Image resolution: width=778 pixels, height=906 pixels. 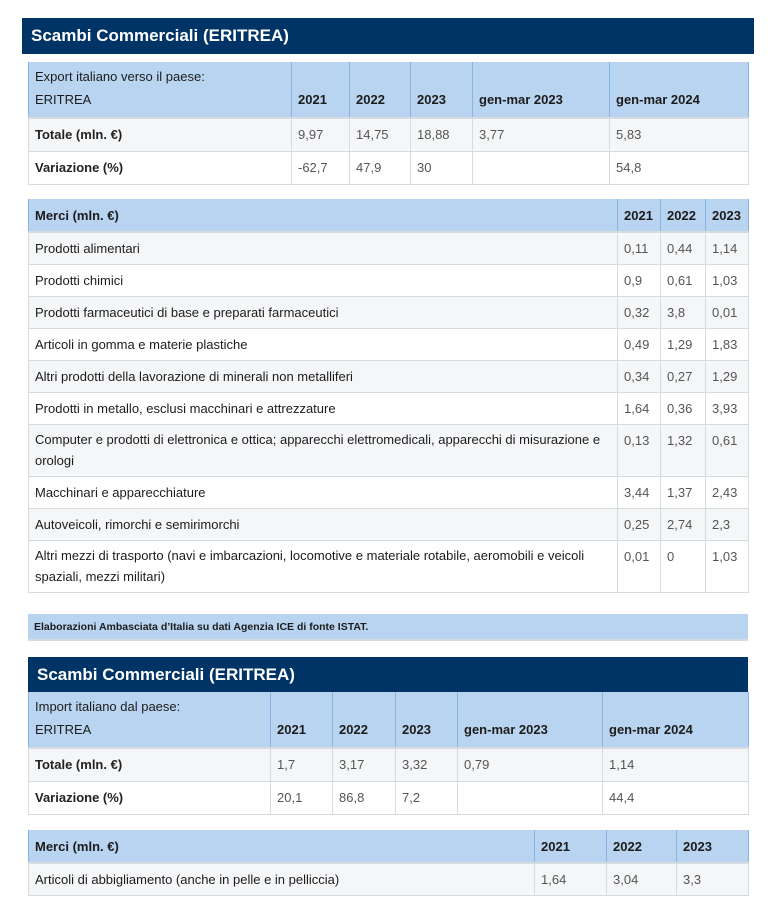 What do you see at coordinates (641, 879) in the screenshot?
I see `cell-value: 3,04` at bounding box center [641, 879].